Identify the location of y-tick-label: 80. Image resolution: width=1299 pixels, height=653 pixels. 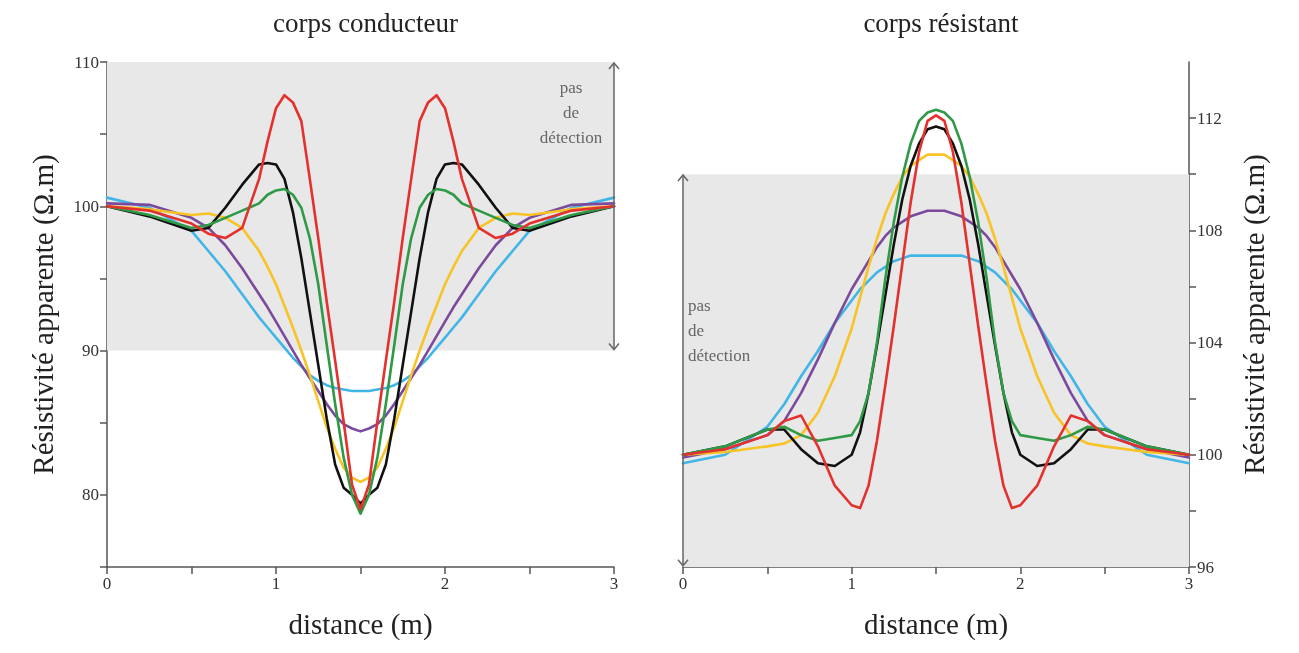
(90, 495).